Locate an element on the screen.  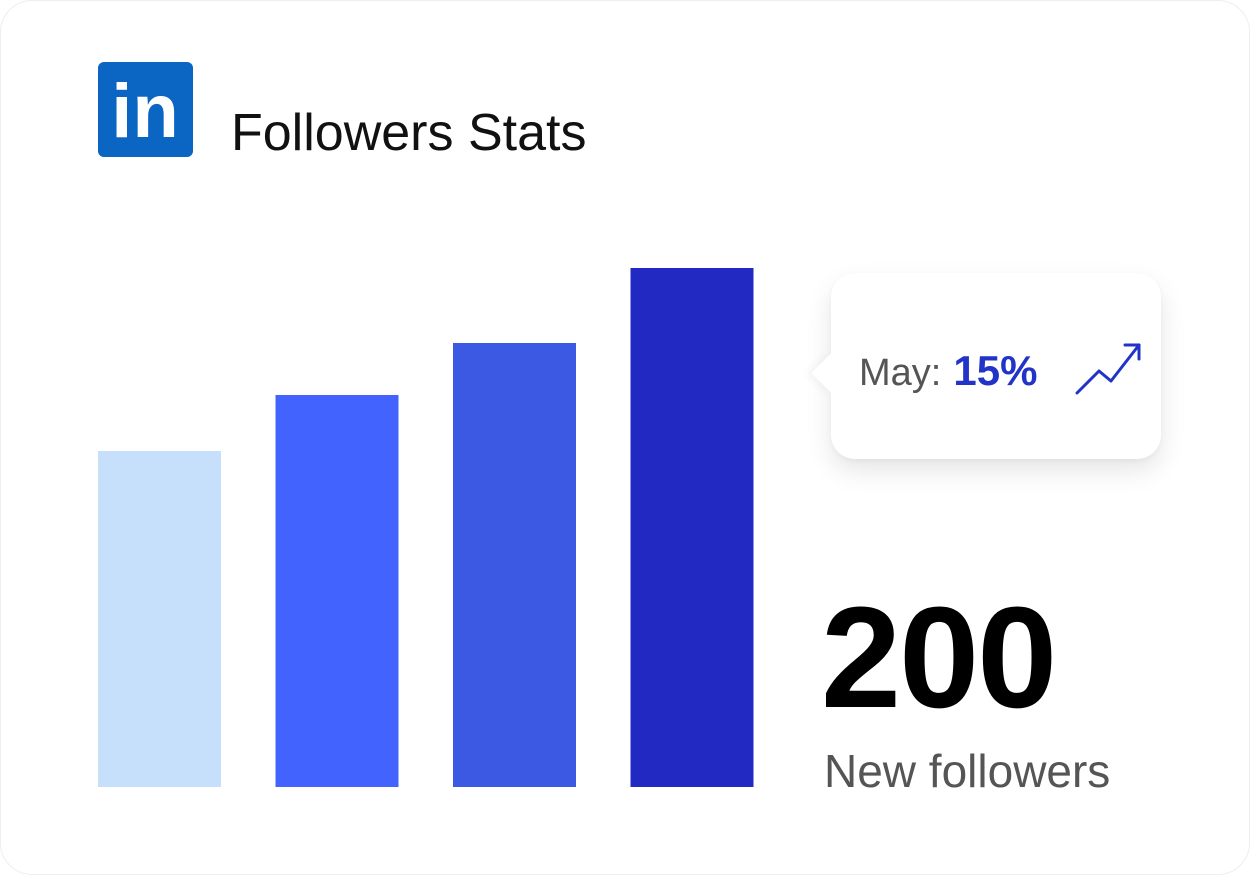
linkedin-logo-text: in is located at coordinates (145, 111).